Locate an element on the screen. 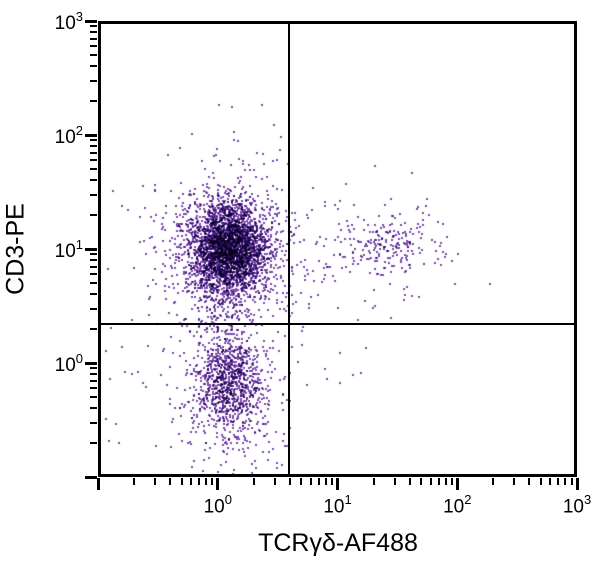 This screenshot has height=571, width=600. quadrant-gate-horizontal-line is located at coordinates (337, 323).